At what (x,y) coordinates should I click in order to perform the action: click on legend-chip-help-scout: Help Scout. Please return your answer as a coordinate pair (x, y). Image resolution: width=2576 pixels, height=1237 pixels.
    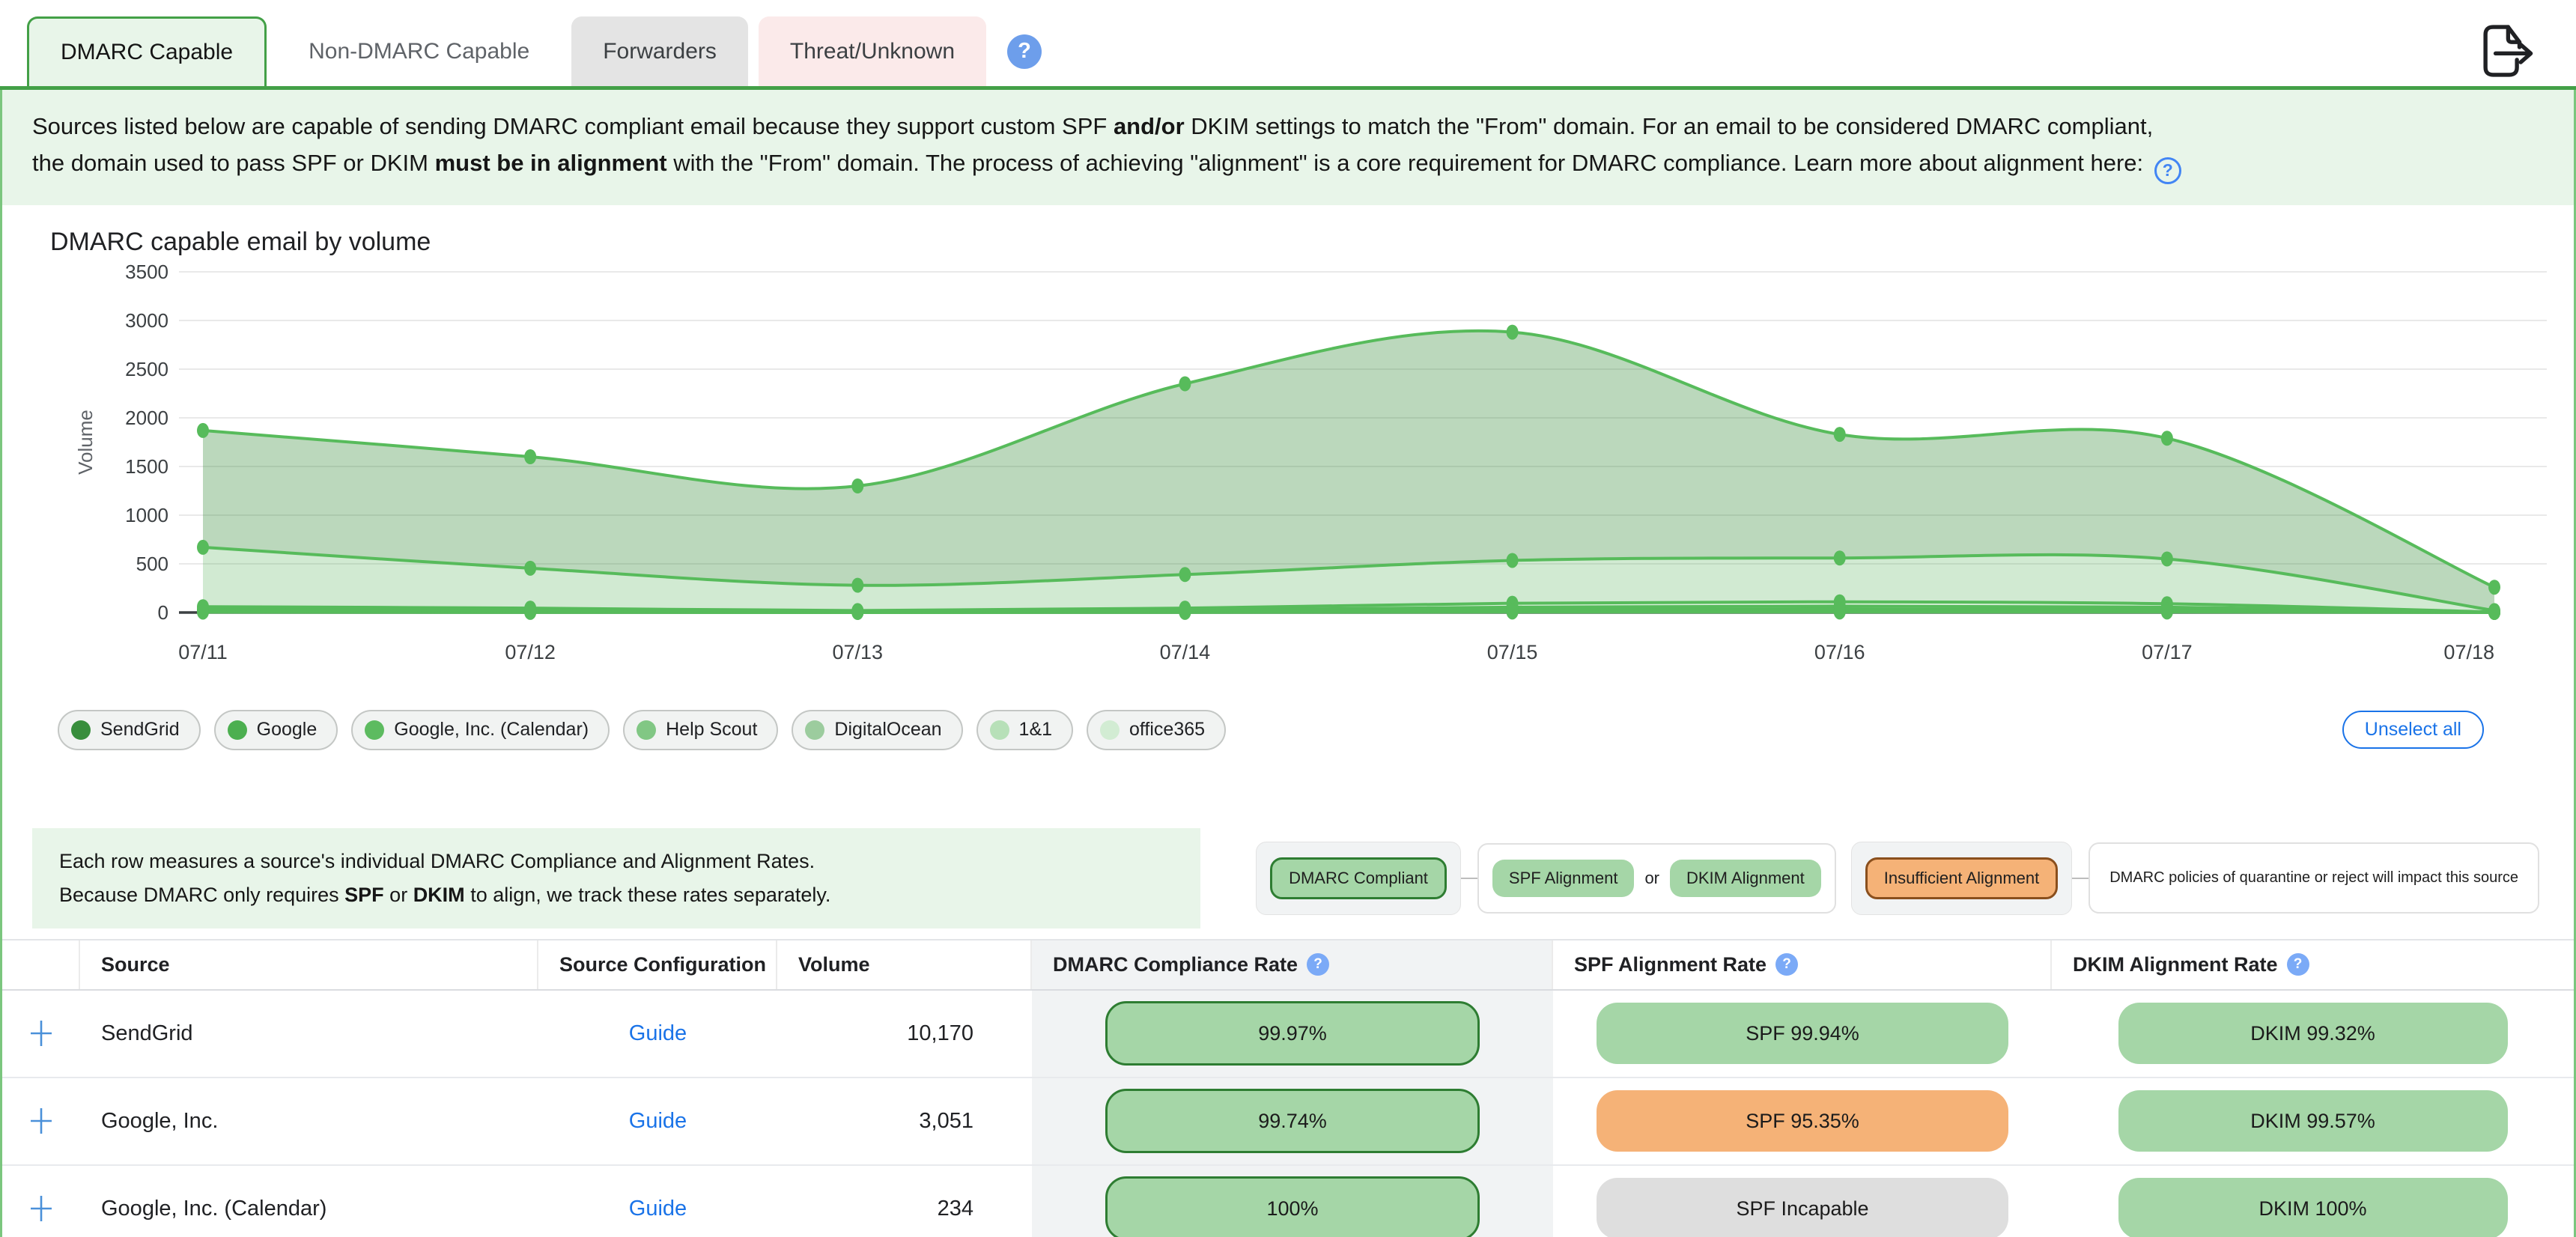
    Looking at the image, I should click on (701, 729).